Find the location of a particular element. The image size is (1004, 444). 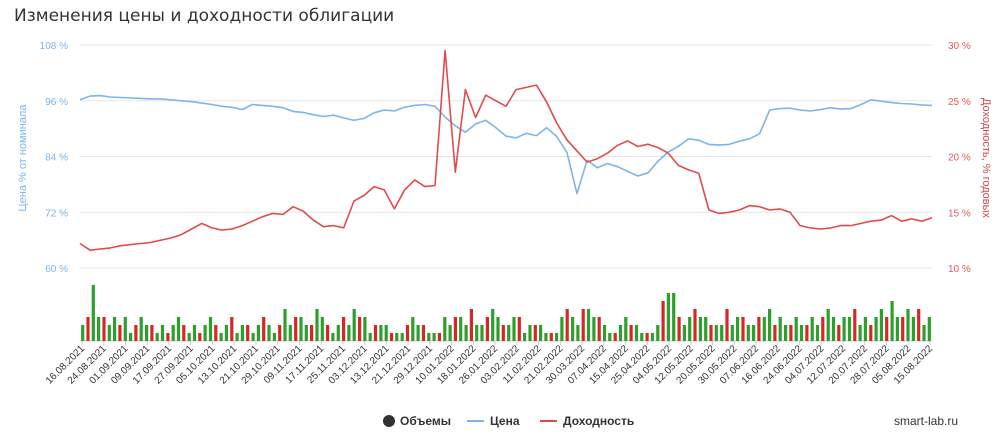

legend-volume-label: Объемы is located at coordinates (425, 421).